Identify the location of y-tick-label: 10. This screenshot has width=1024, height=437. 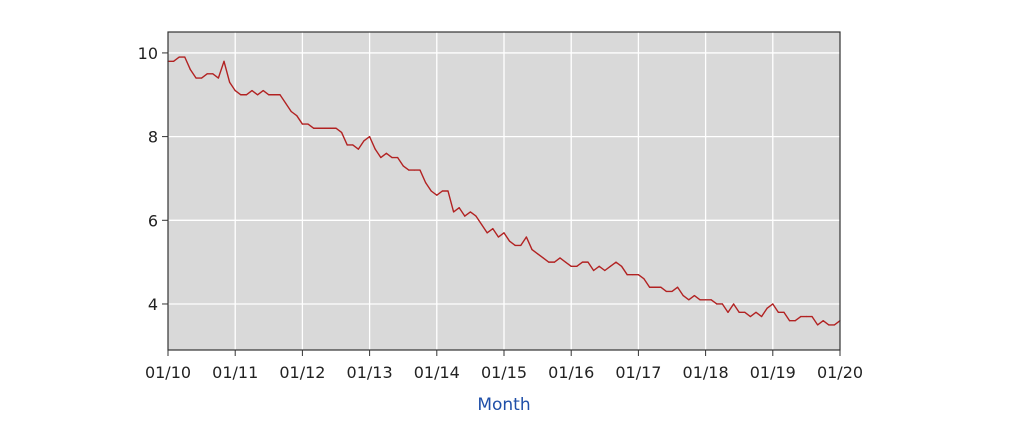
(148, 53).